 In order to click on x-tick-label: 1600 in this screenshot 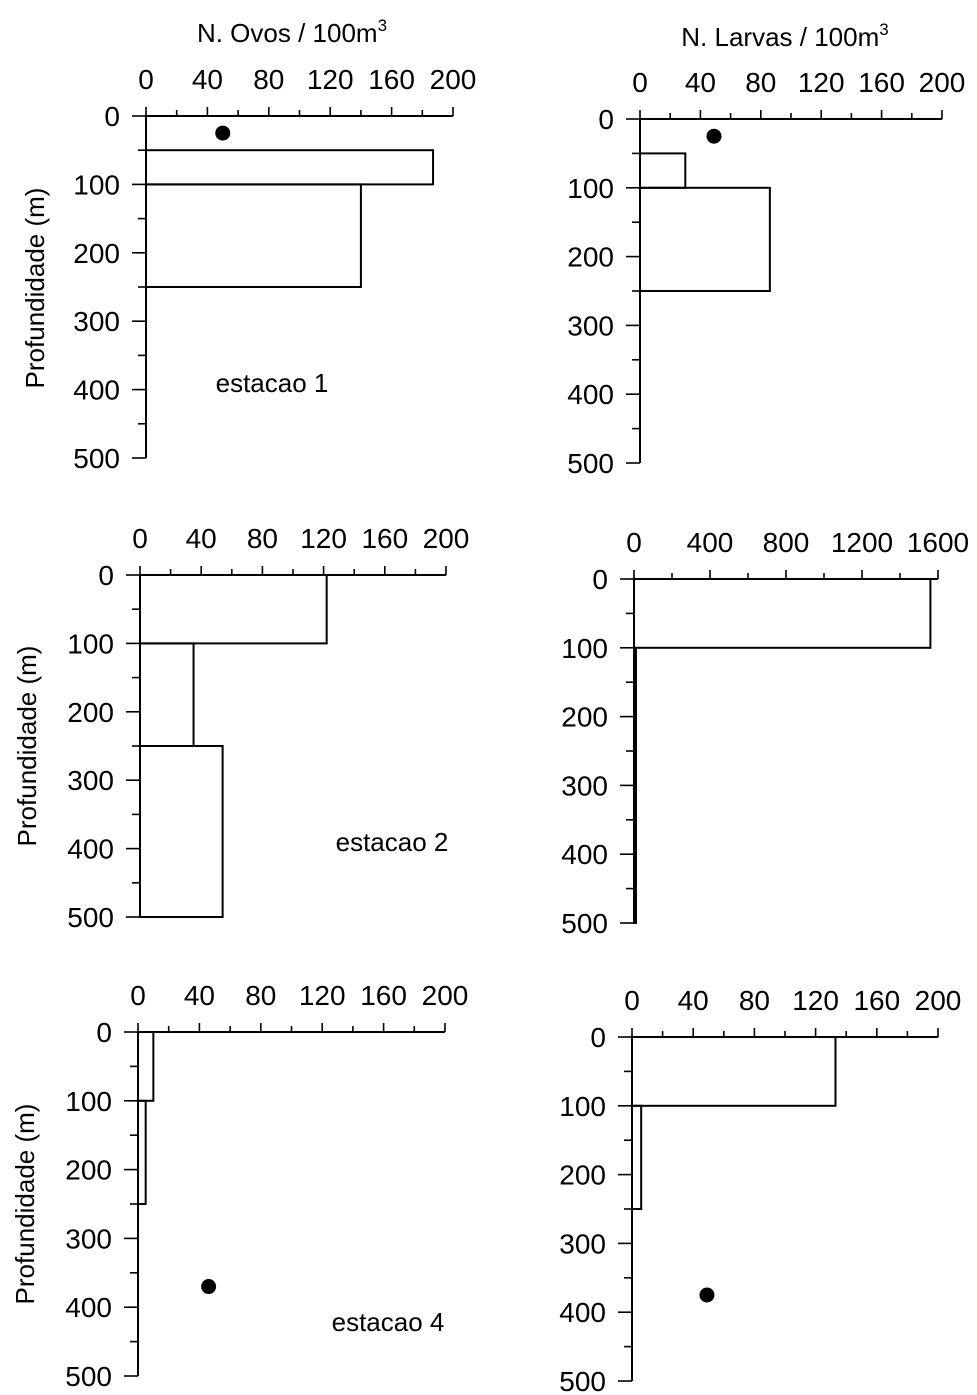, I will do `click(938, 542)`.